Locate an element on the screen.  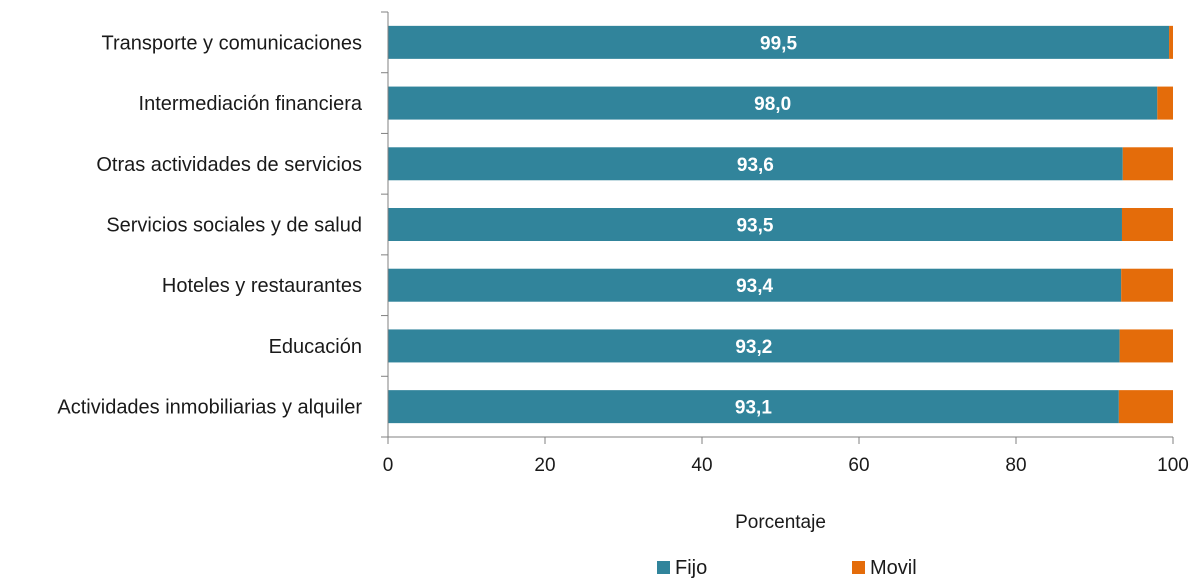
data-label: 93,5 is located at coordinates (754, 226).